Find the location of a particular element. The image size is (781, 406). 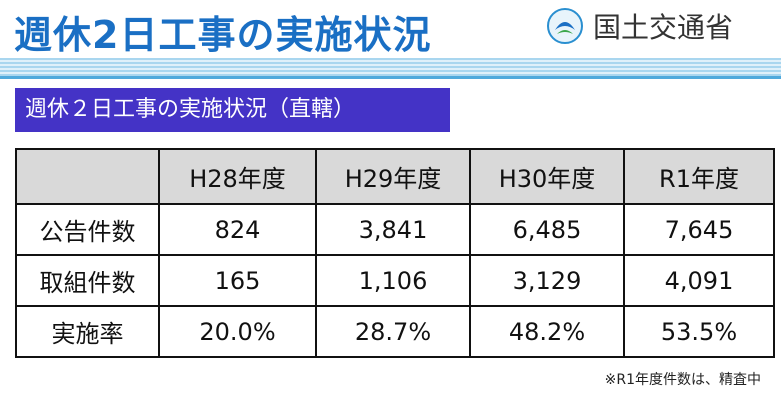

table-cell: 48.2% is located at coordinates (547, 331).